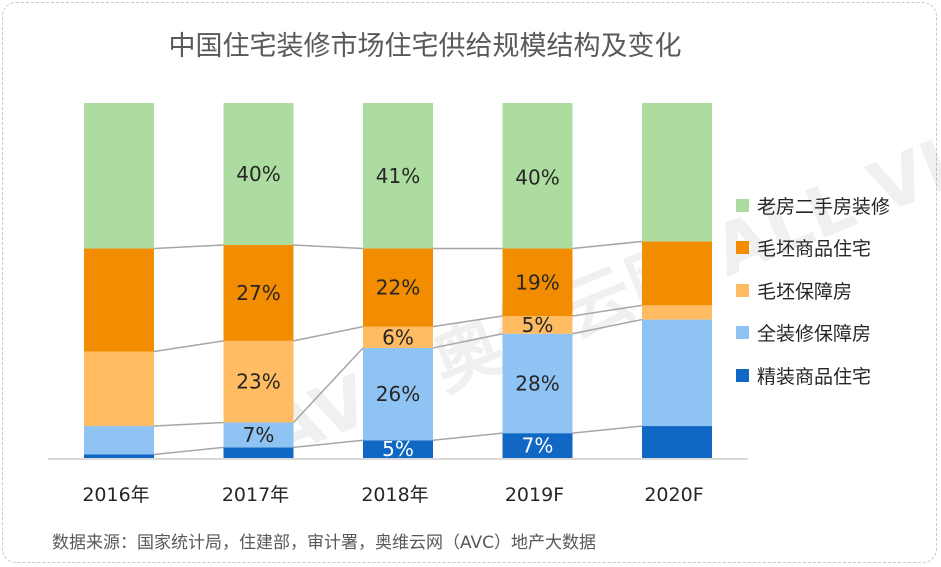 This screenshot has height=567, width=941. I want to click on legend-item: 全装修保障房, so click(813, 333).